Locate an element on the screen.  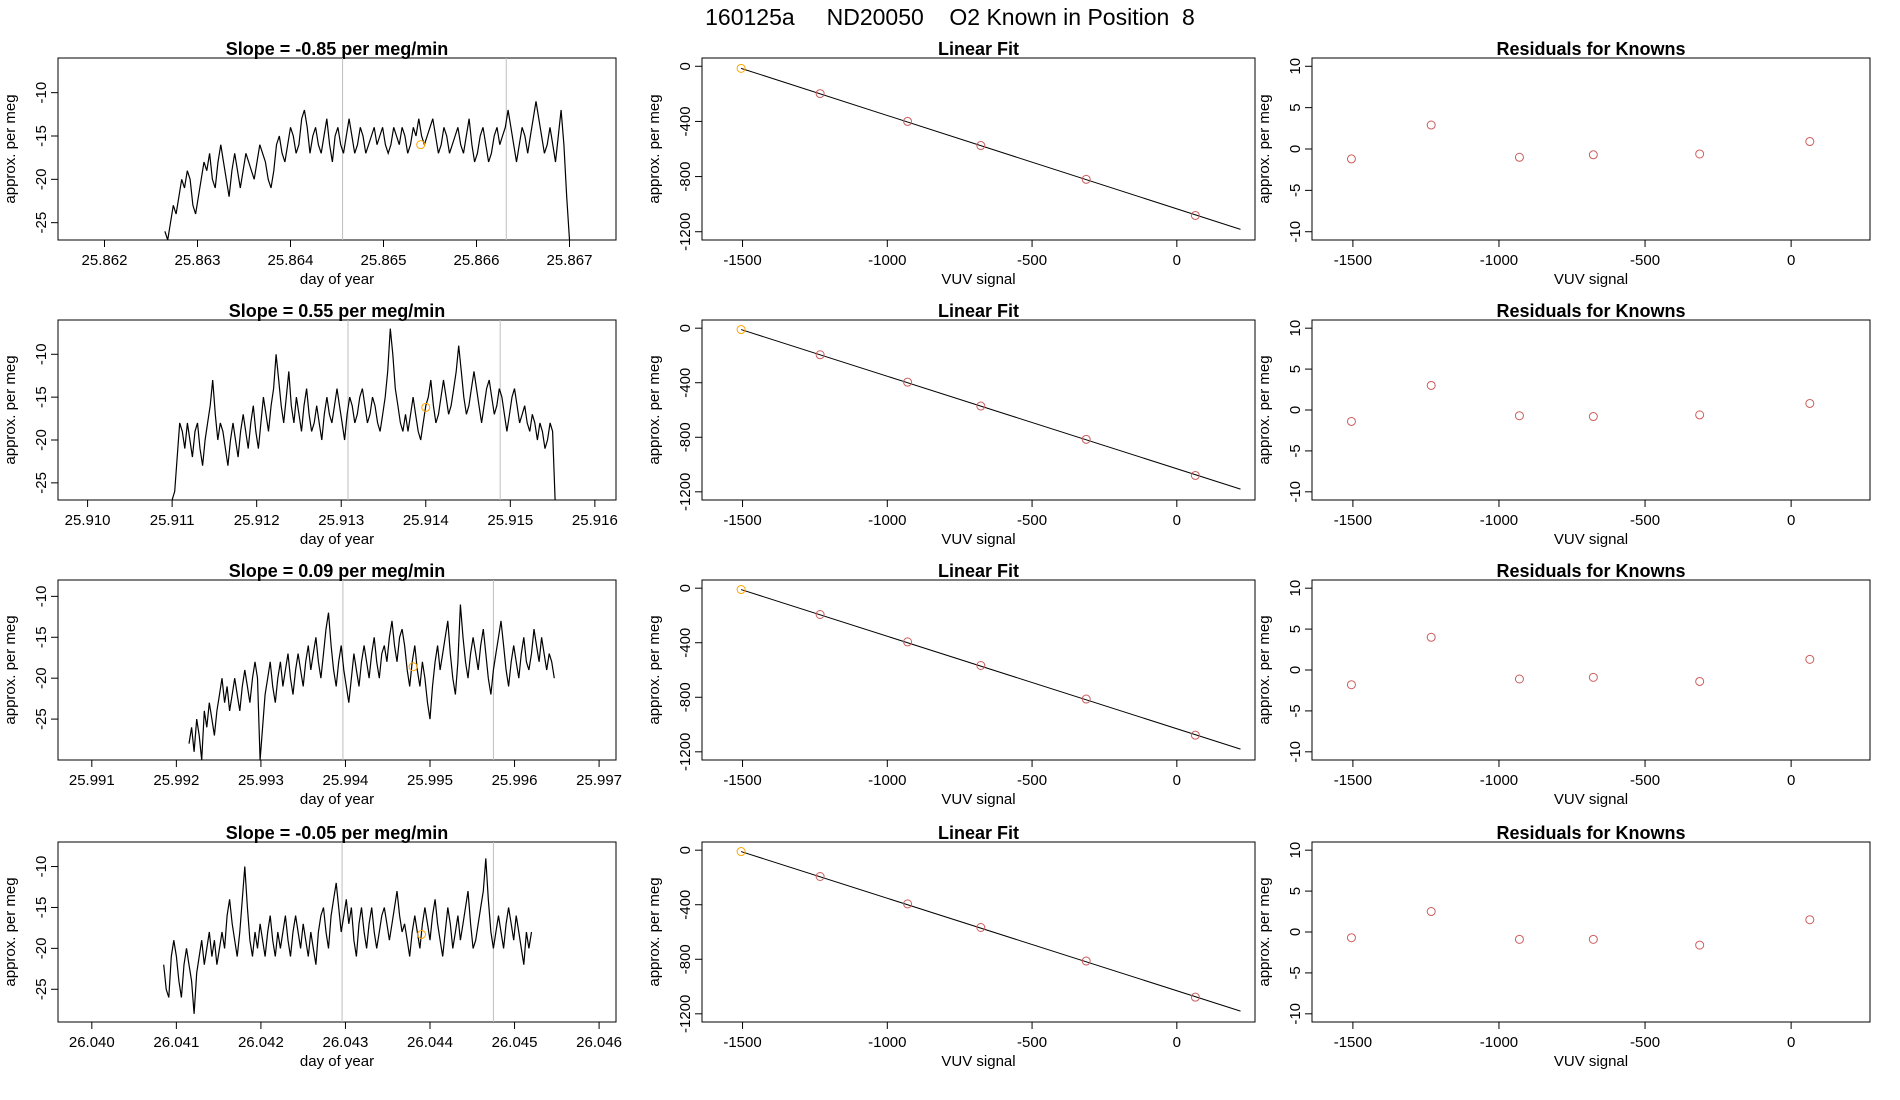
panel-2-y-tick-label: 0 is located at coordinates (685, 66).